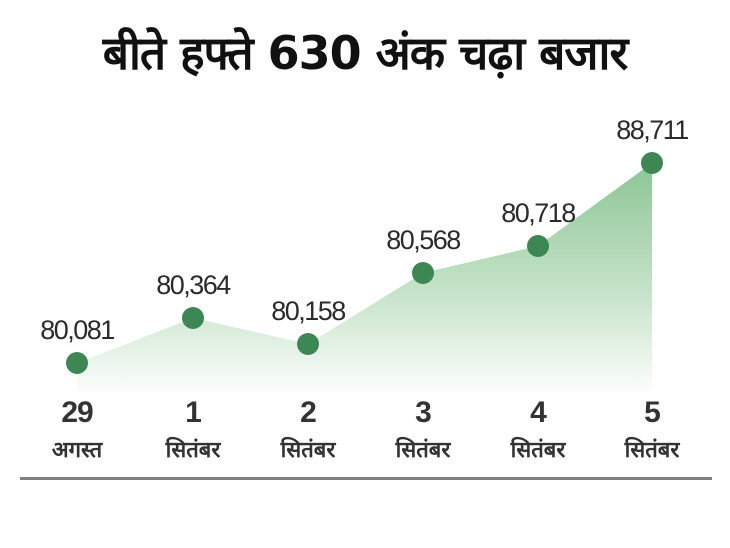  What do you see at coordinates (308, 311) in the screenshot?
I see `value-label: 80,158` at bounding box center [308, 311].